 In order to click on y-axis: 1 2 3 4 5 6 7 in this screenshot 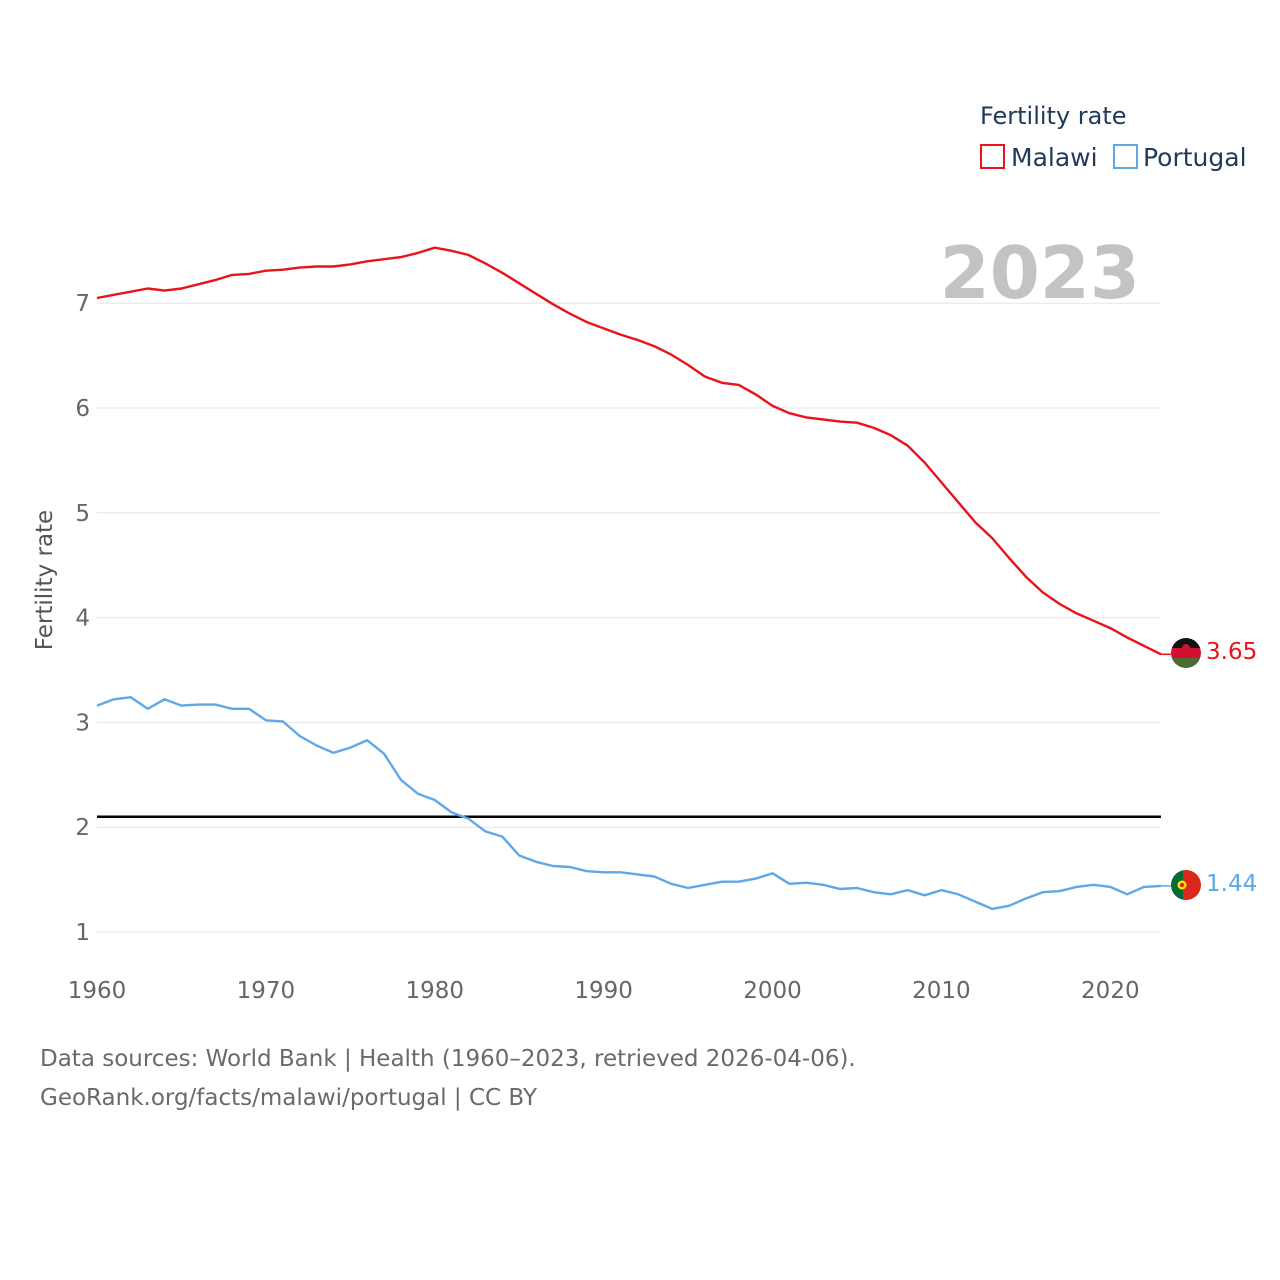, I will do `click(82, 618)`.